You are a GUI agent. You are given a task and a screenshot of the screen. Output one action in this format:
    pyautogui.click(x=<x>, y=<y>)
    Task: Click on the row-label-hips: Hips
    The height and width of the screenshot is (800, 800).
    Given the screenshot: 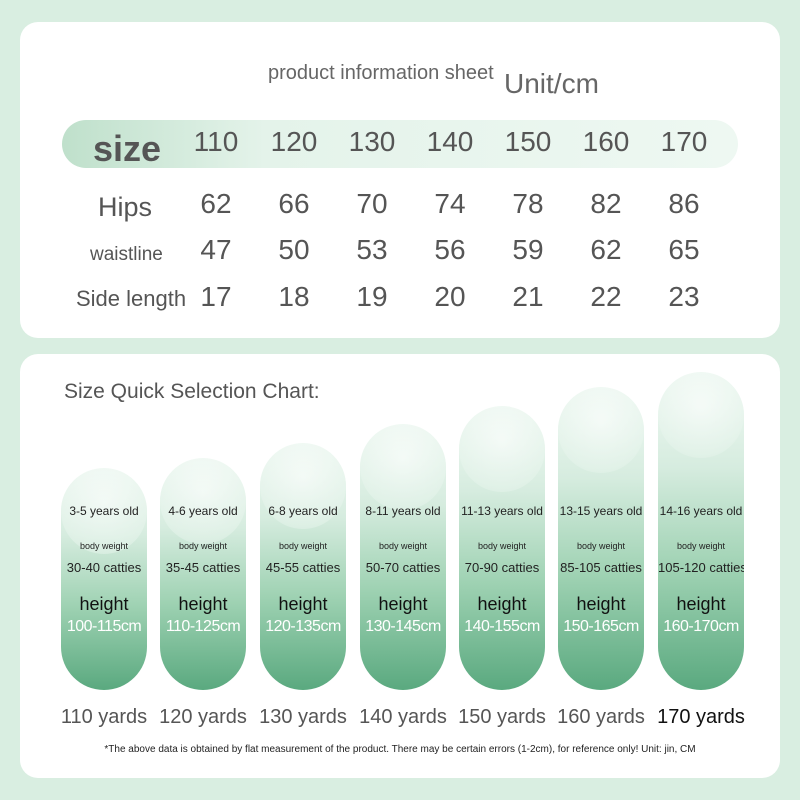 What is the action you would take?
    pyautogui.click(x=125, y=207)
    